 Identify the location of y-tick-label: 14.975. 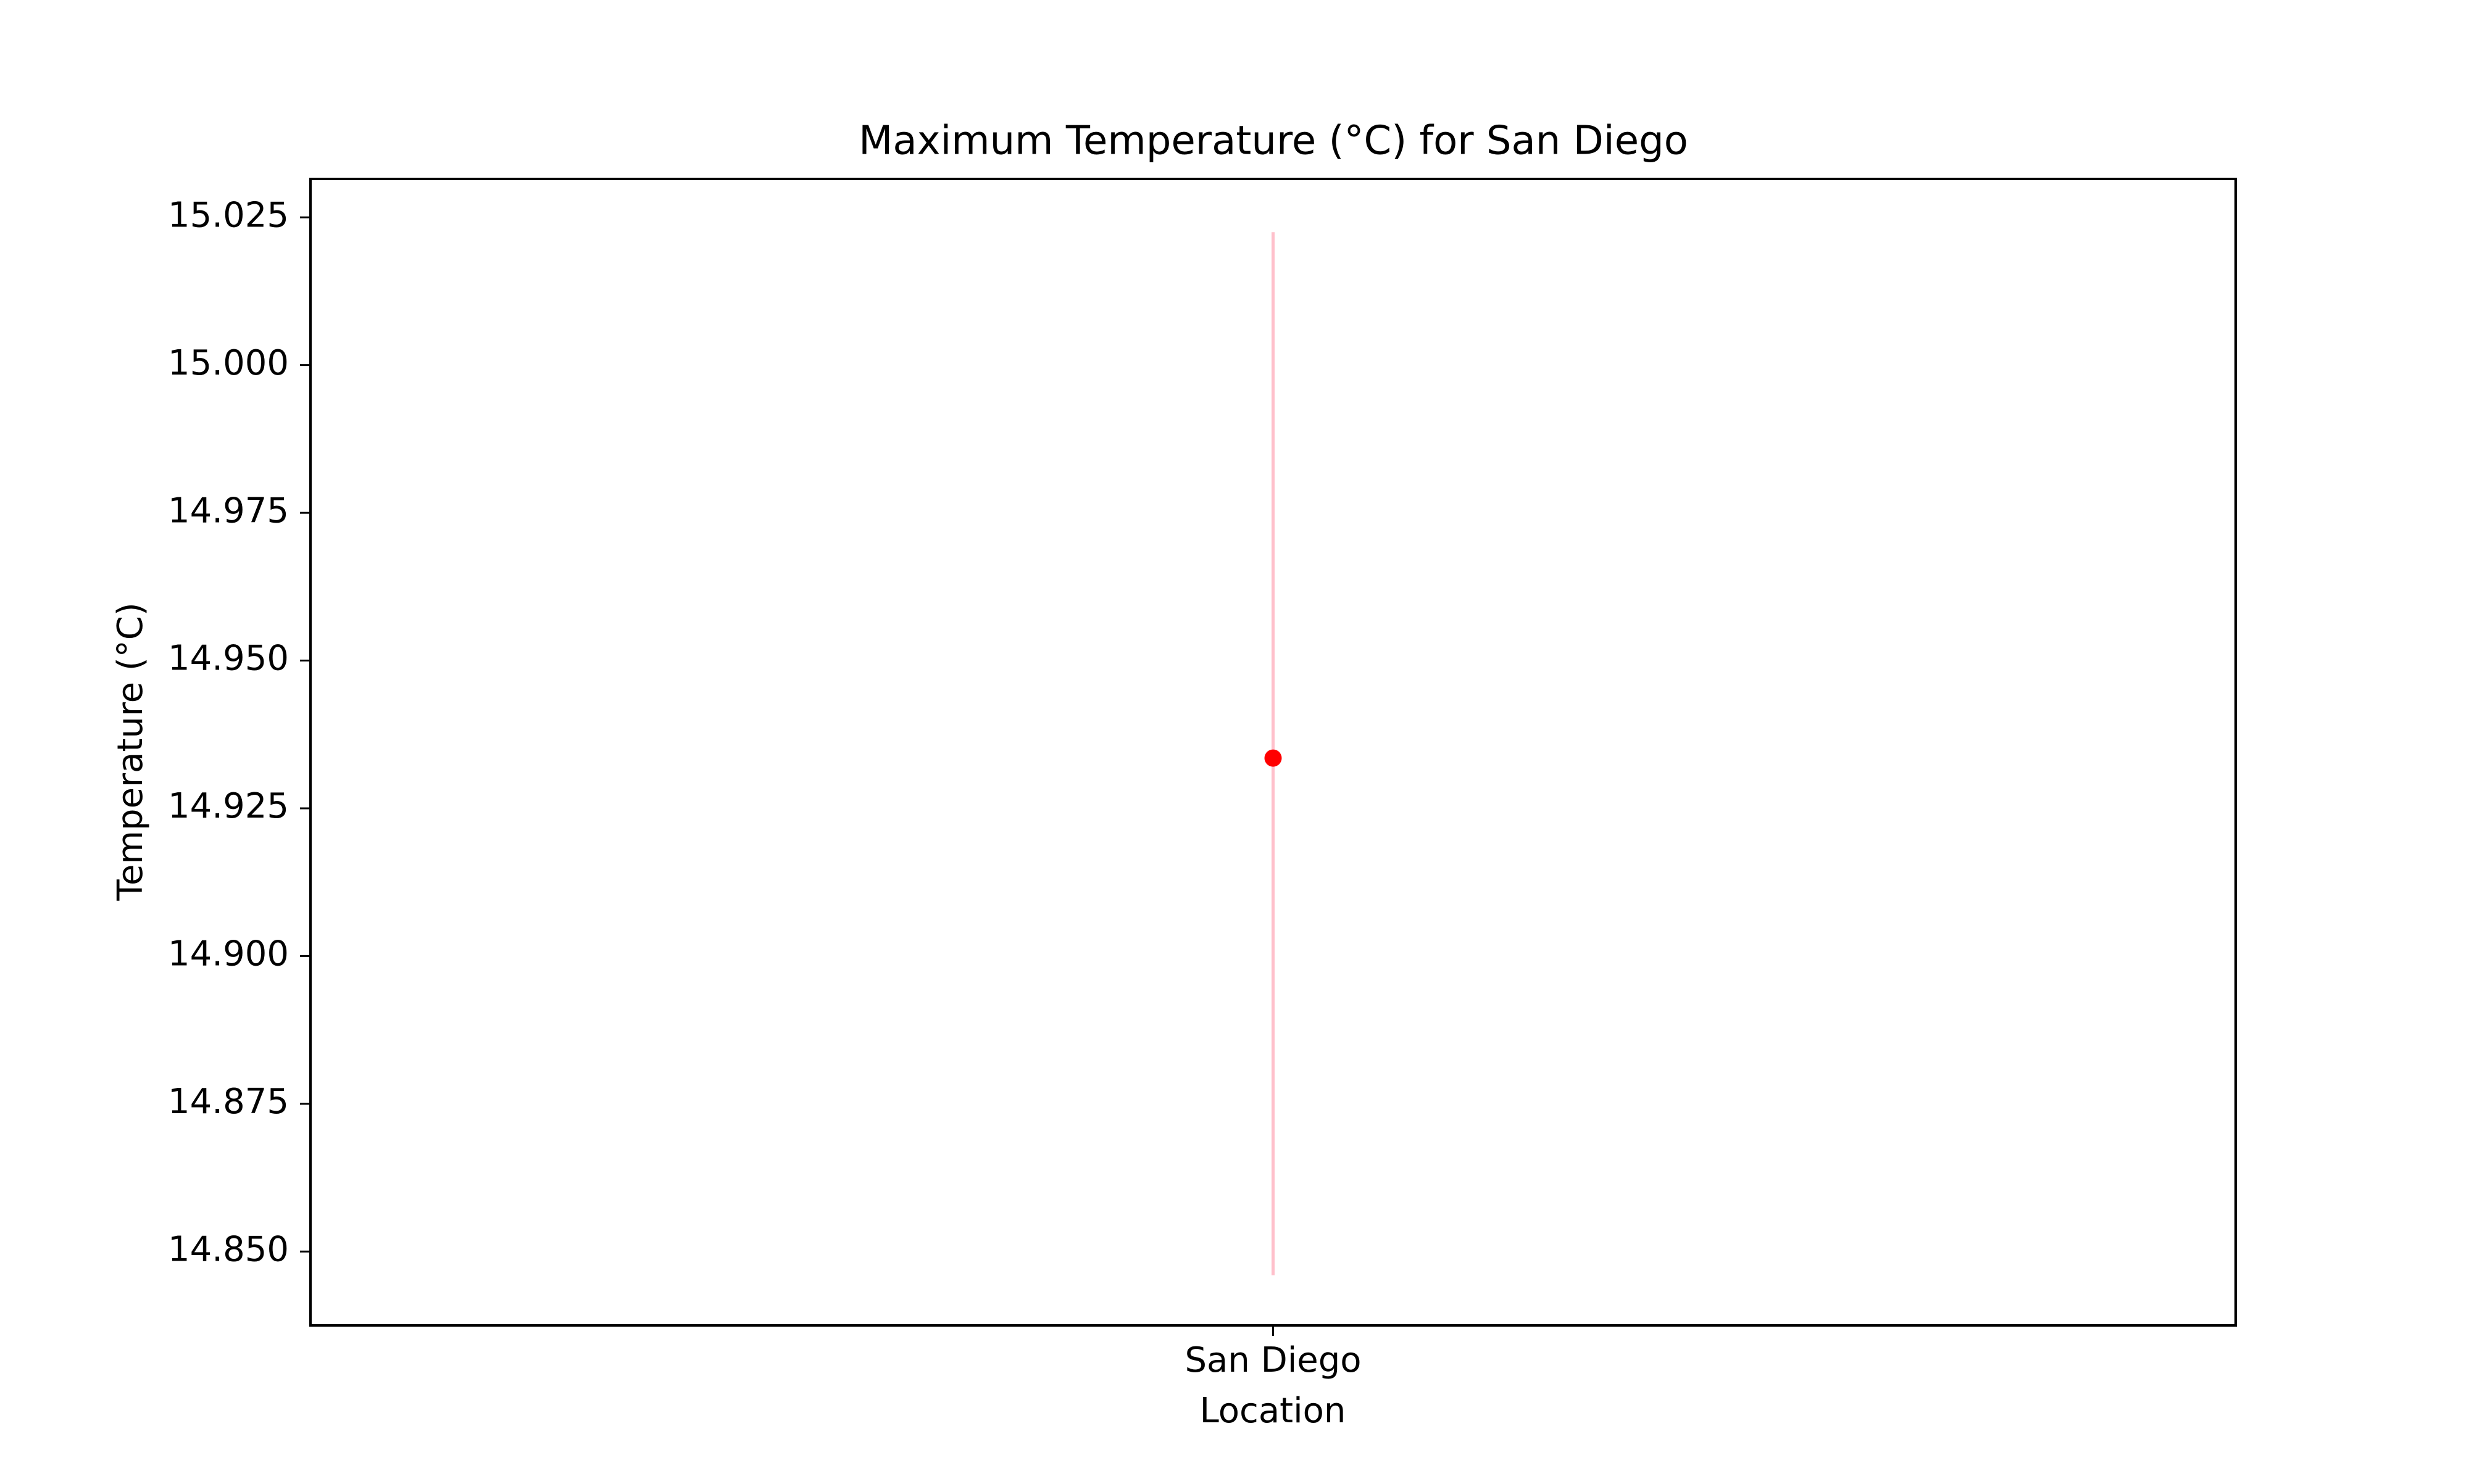
(228, 511).